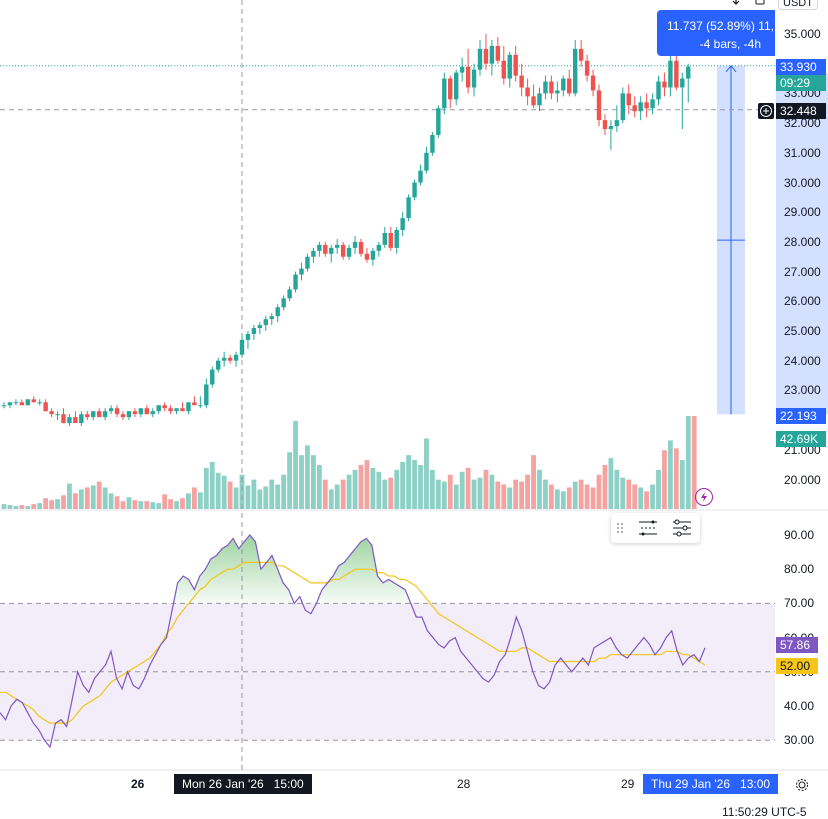  What do you see at coordinates (801, 416) in the screenshot?
I see `measure-low-label: 22.193` at bounding box center [801, 416].